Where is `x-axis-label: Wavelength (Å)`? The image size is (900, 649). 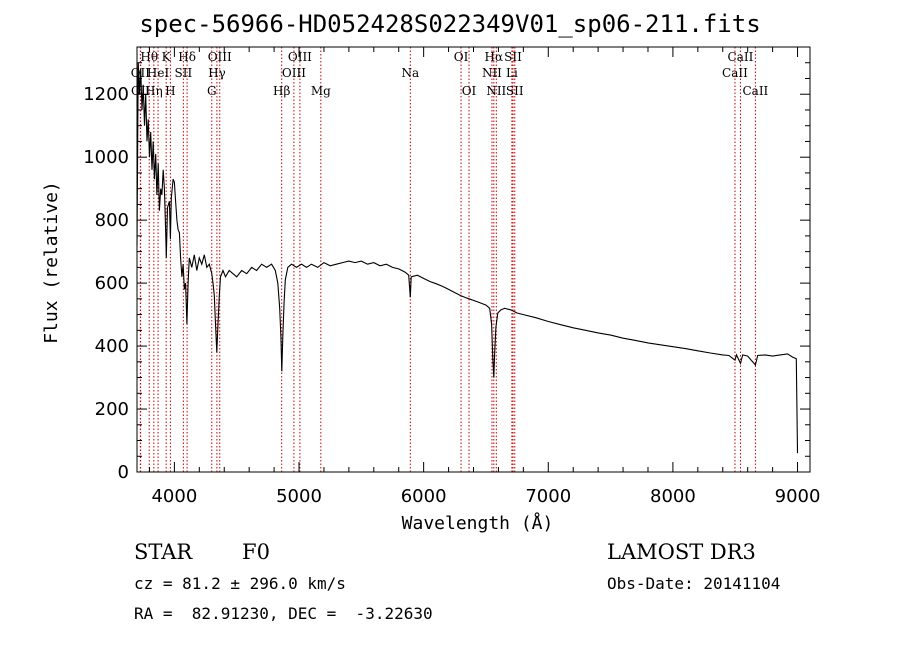 x-axis-label: Wavelength (Å) is located at coordinates (478, 523).